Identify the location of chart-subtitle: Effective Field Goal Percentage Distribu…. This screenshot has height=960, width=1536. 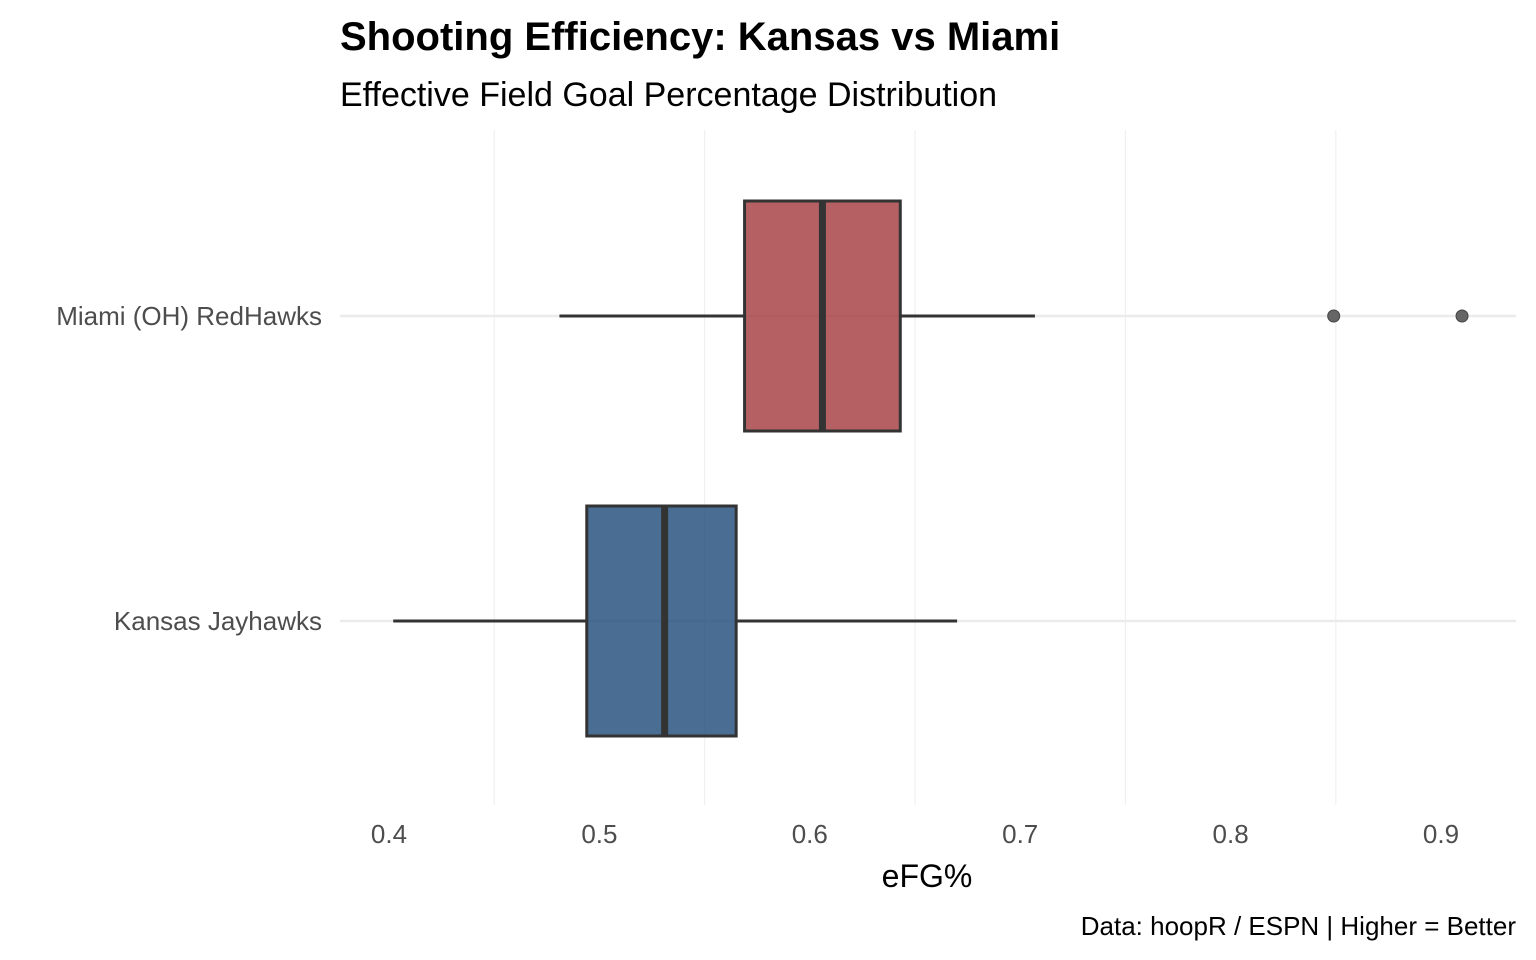
(668, 95).